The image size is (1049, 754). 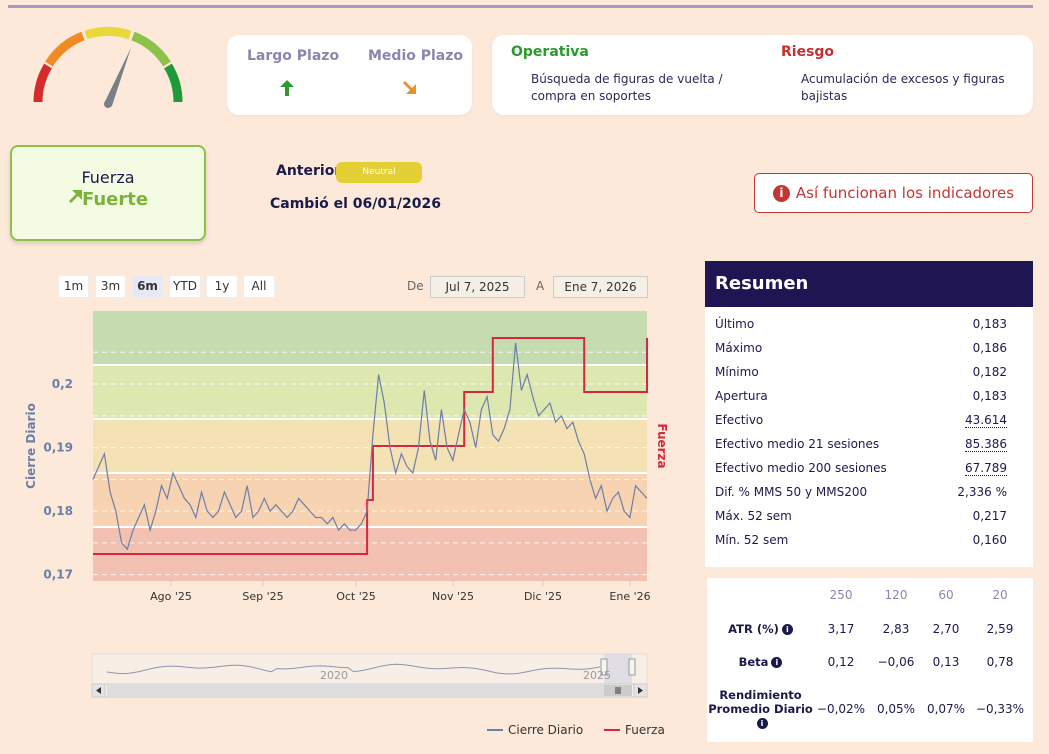 I want to click on resumen-row-value: 0,217, so click(x=989, y=516).